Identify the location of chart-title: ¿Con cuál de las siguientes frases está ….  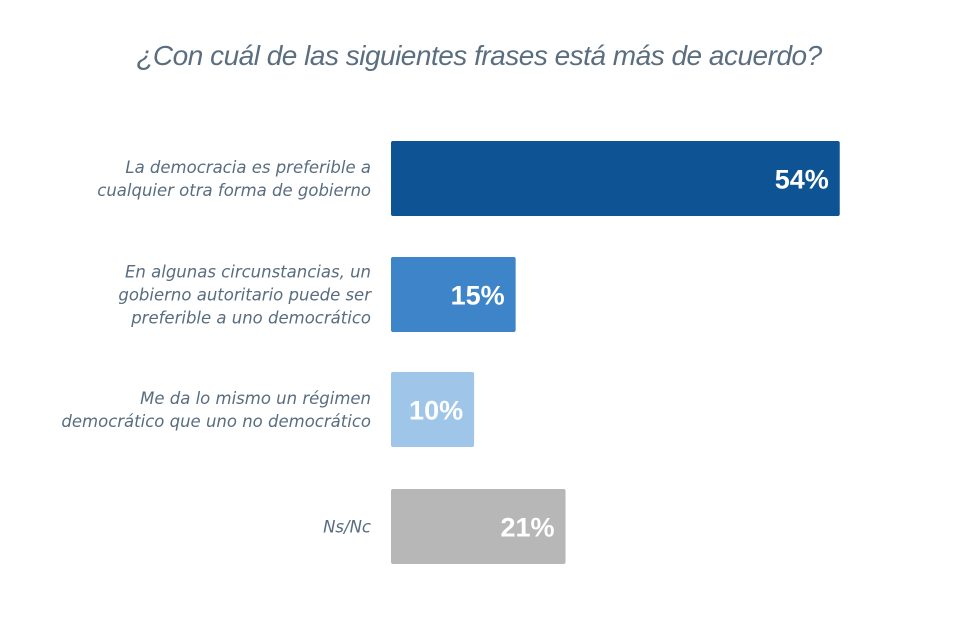
(479, 55).